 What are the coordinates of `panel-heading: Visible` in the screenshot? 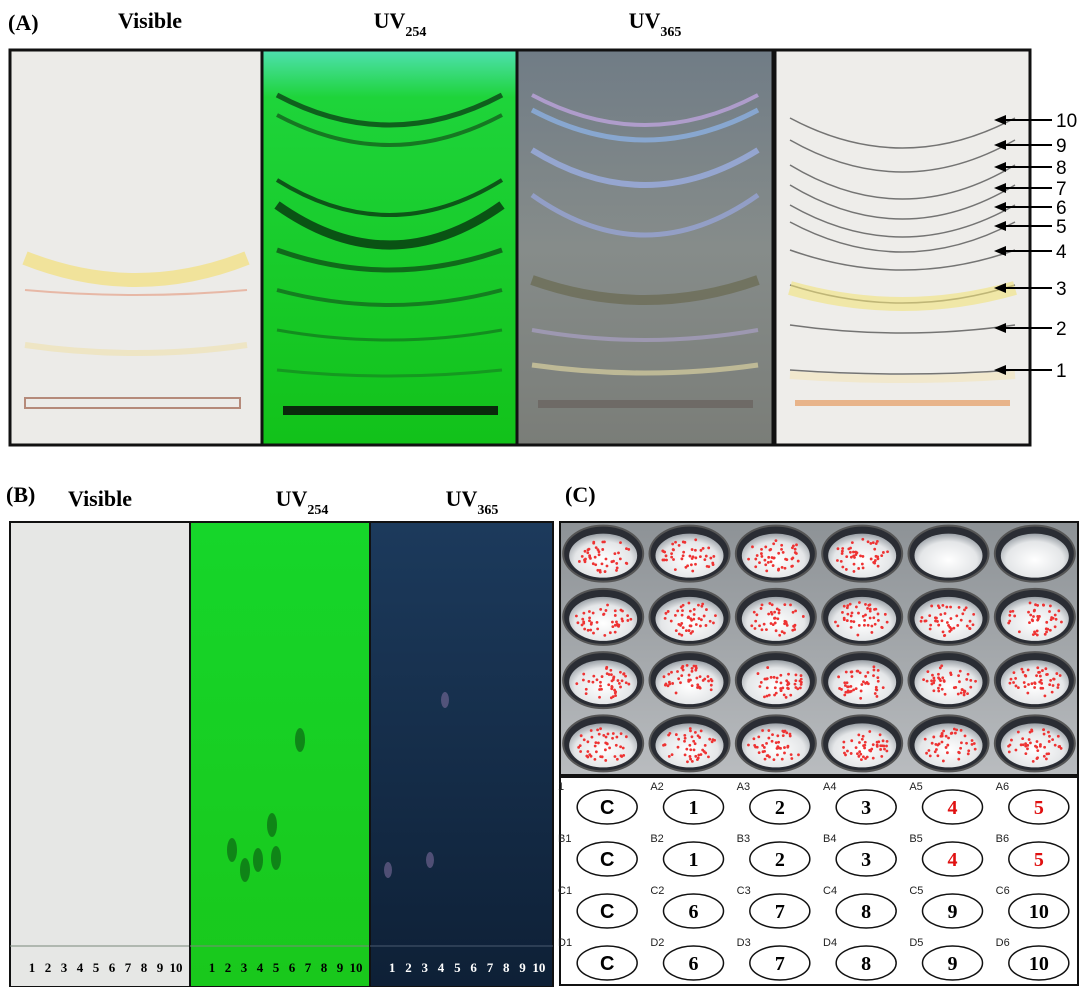 It's located at (100, 498).